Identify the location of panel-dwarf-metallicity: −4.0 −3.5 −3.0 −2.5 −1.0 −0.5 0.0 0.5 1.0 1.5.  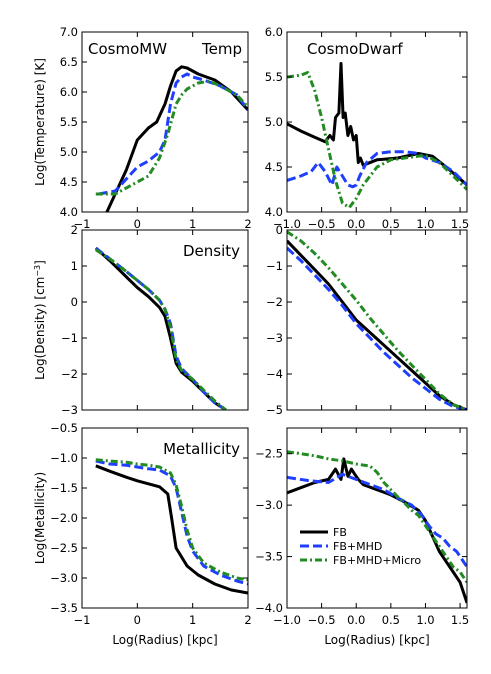
(362, 527).